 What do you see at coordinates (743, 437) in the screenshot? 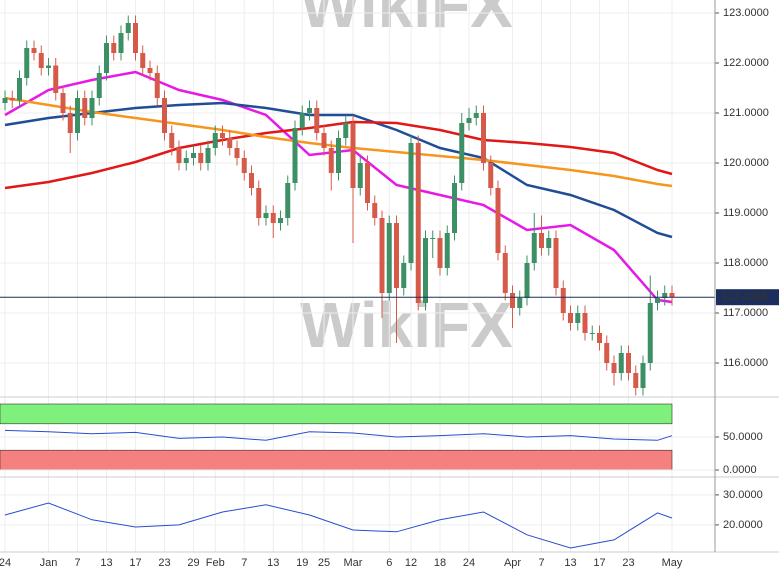
I see `y-tick-label: 50.0000` at bounding box center [743, 437].